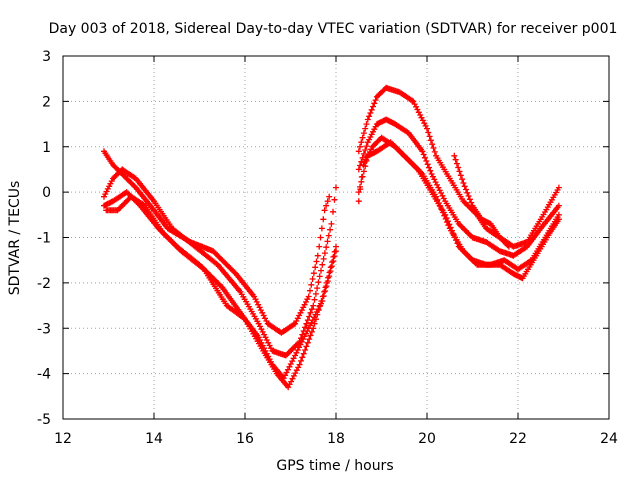 The image size is (640, 480). I want to click on y-tick-label: 1, so click(46, 148).